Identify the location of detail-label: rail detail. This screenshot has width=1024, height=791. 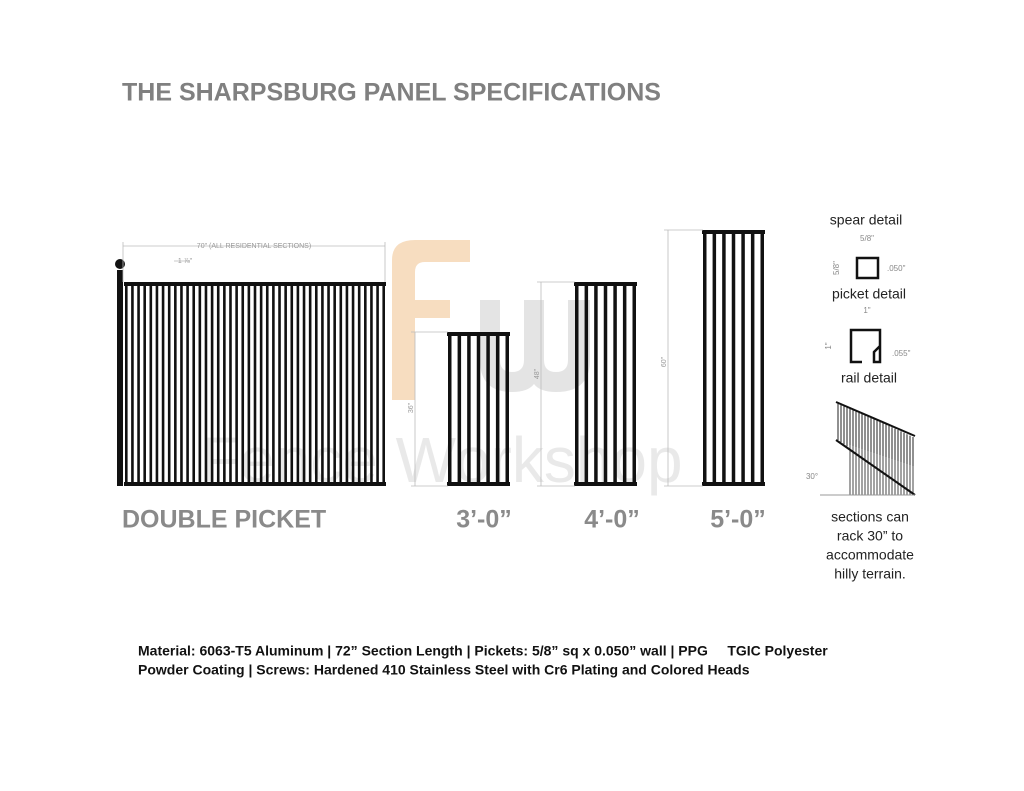
(869, 378).